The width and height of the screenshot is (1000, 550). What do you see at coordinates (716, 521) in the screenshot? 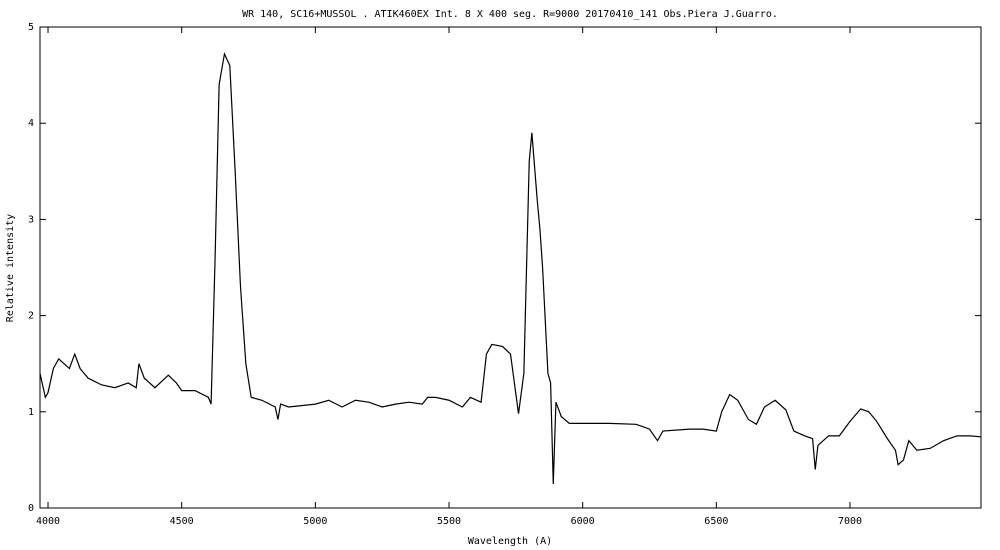
I see `x-tick-label: 6500` at bounding box center [716, 521].